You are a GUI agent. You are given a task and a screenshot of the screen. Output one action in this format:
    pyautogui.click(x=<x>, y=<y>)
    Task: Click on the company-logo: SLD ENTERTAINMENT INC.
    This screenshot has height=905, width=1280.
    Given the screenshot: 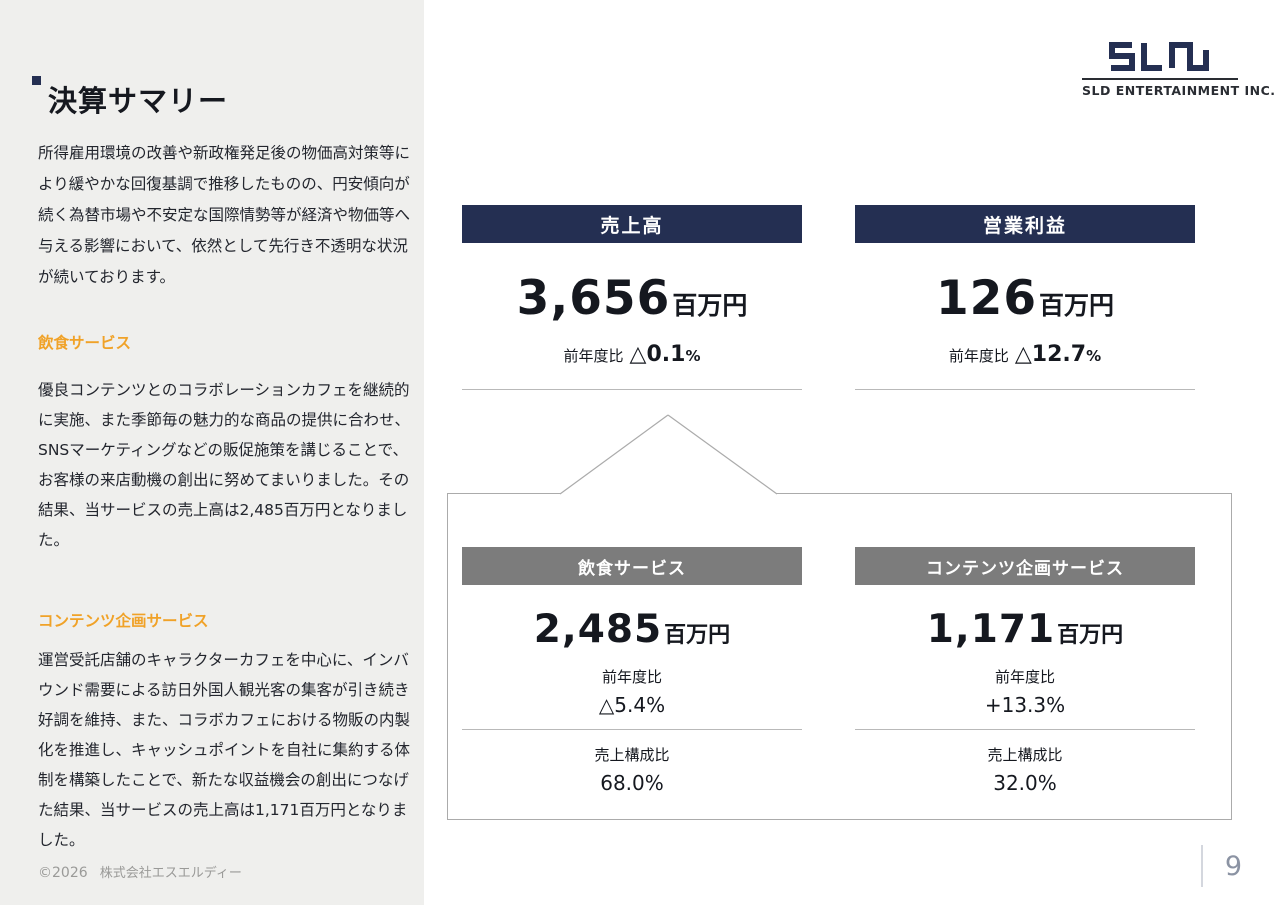 What is the action you would take?
    pyautogui.click(x=1178, y=69)
    